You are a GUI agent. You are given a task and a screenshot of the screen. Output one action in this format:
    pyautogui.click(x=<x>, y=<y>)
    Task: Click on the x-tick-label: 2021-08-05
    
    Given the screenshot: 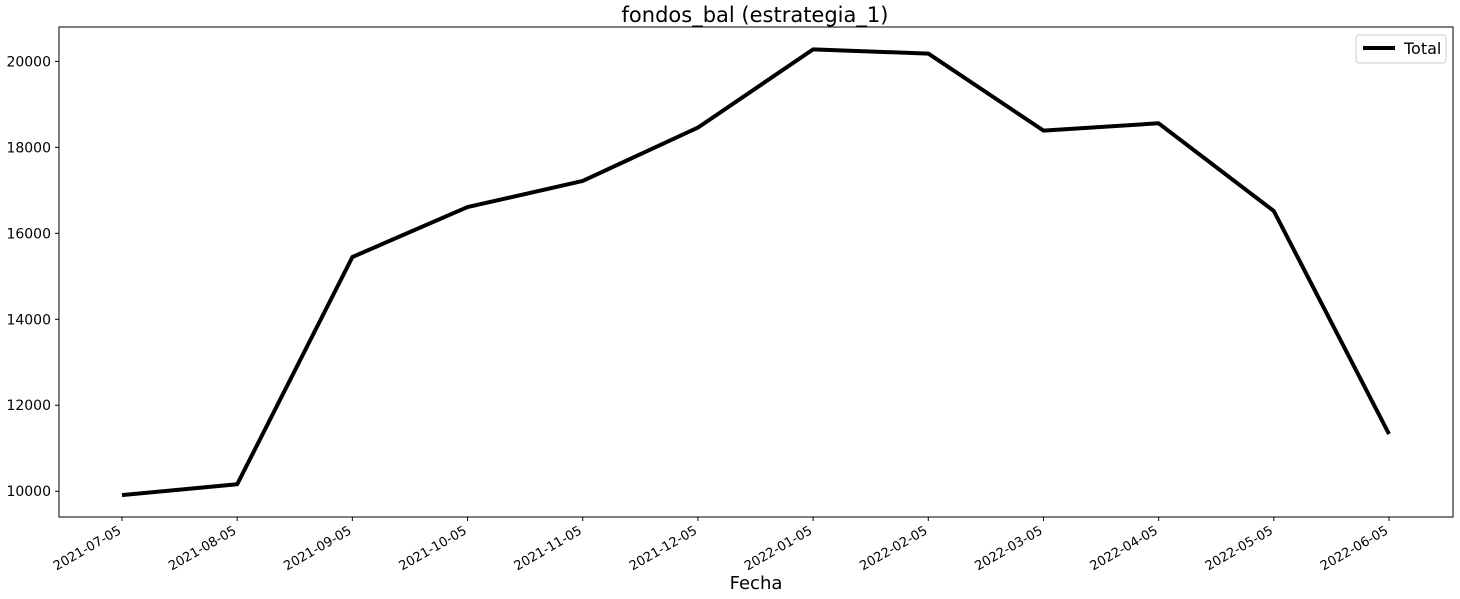 What is the action you would take?
    pyautogui.click(x=202, y=548)
    